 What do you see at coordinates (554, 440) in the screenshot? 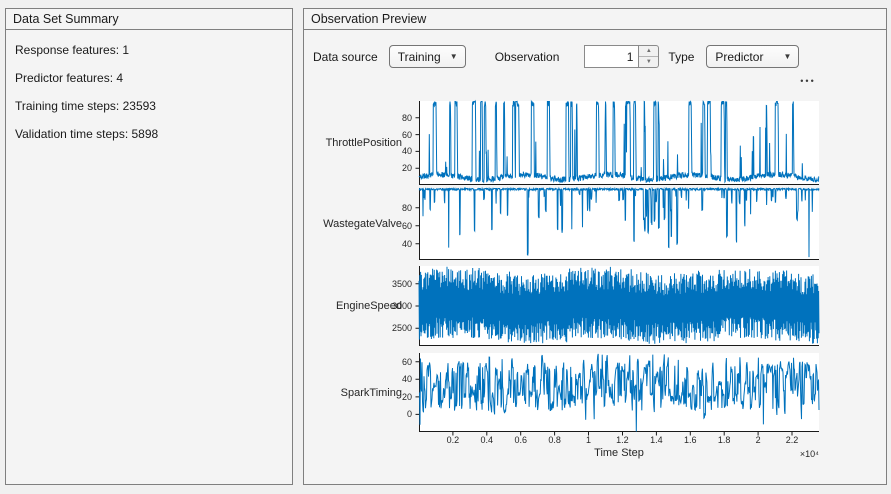
I see `x-tick-label: 0.8` at bounding box center [554, 440].